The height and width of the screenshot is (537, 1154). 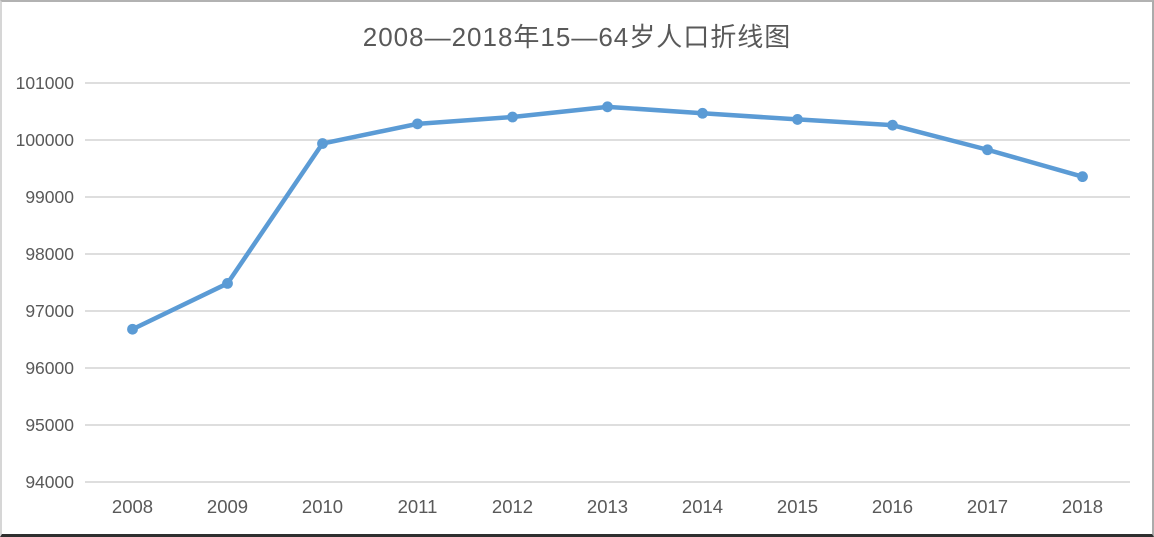 What do you see at coordinates (45, 83) in the screenshot?
I see `y-axis-tick-label: 101000` at bounding box center [45, 83].